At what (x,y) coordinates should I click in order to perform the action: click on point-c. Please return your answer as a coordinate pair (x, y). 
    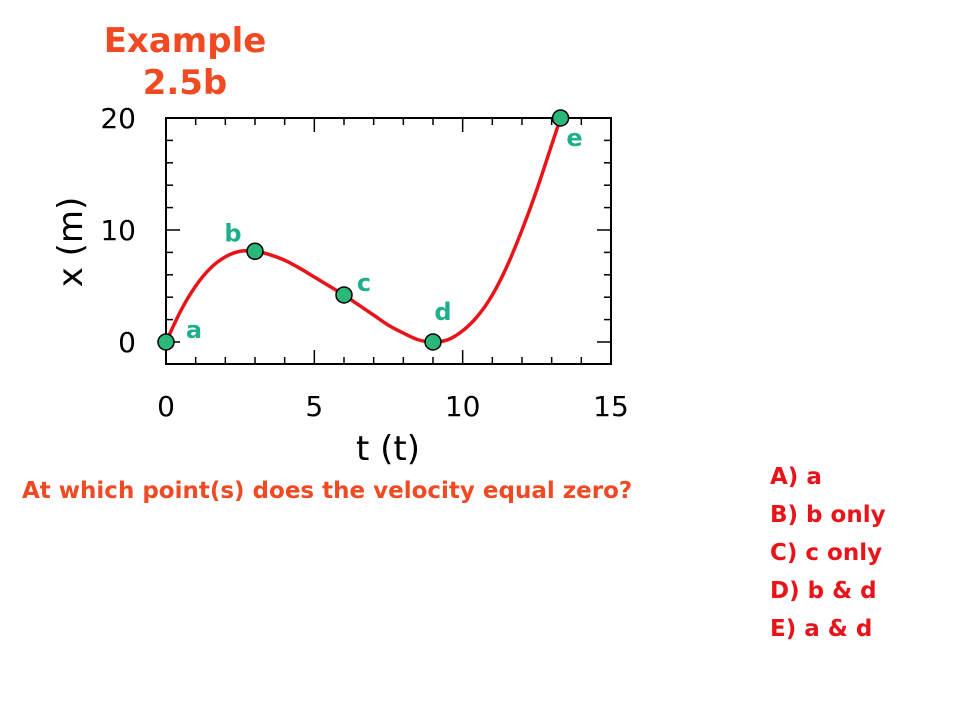
    Looking at the image, I should click on (344, 295).